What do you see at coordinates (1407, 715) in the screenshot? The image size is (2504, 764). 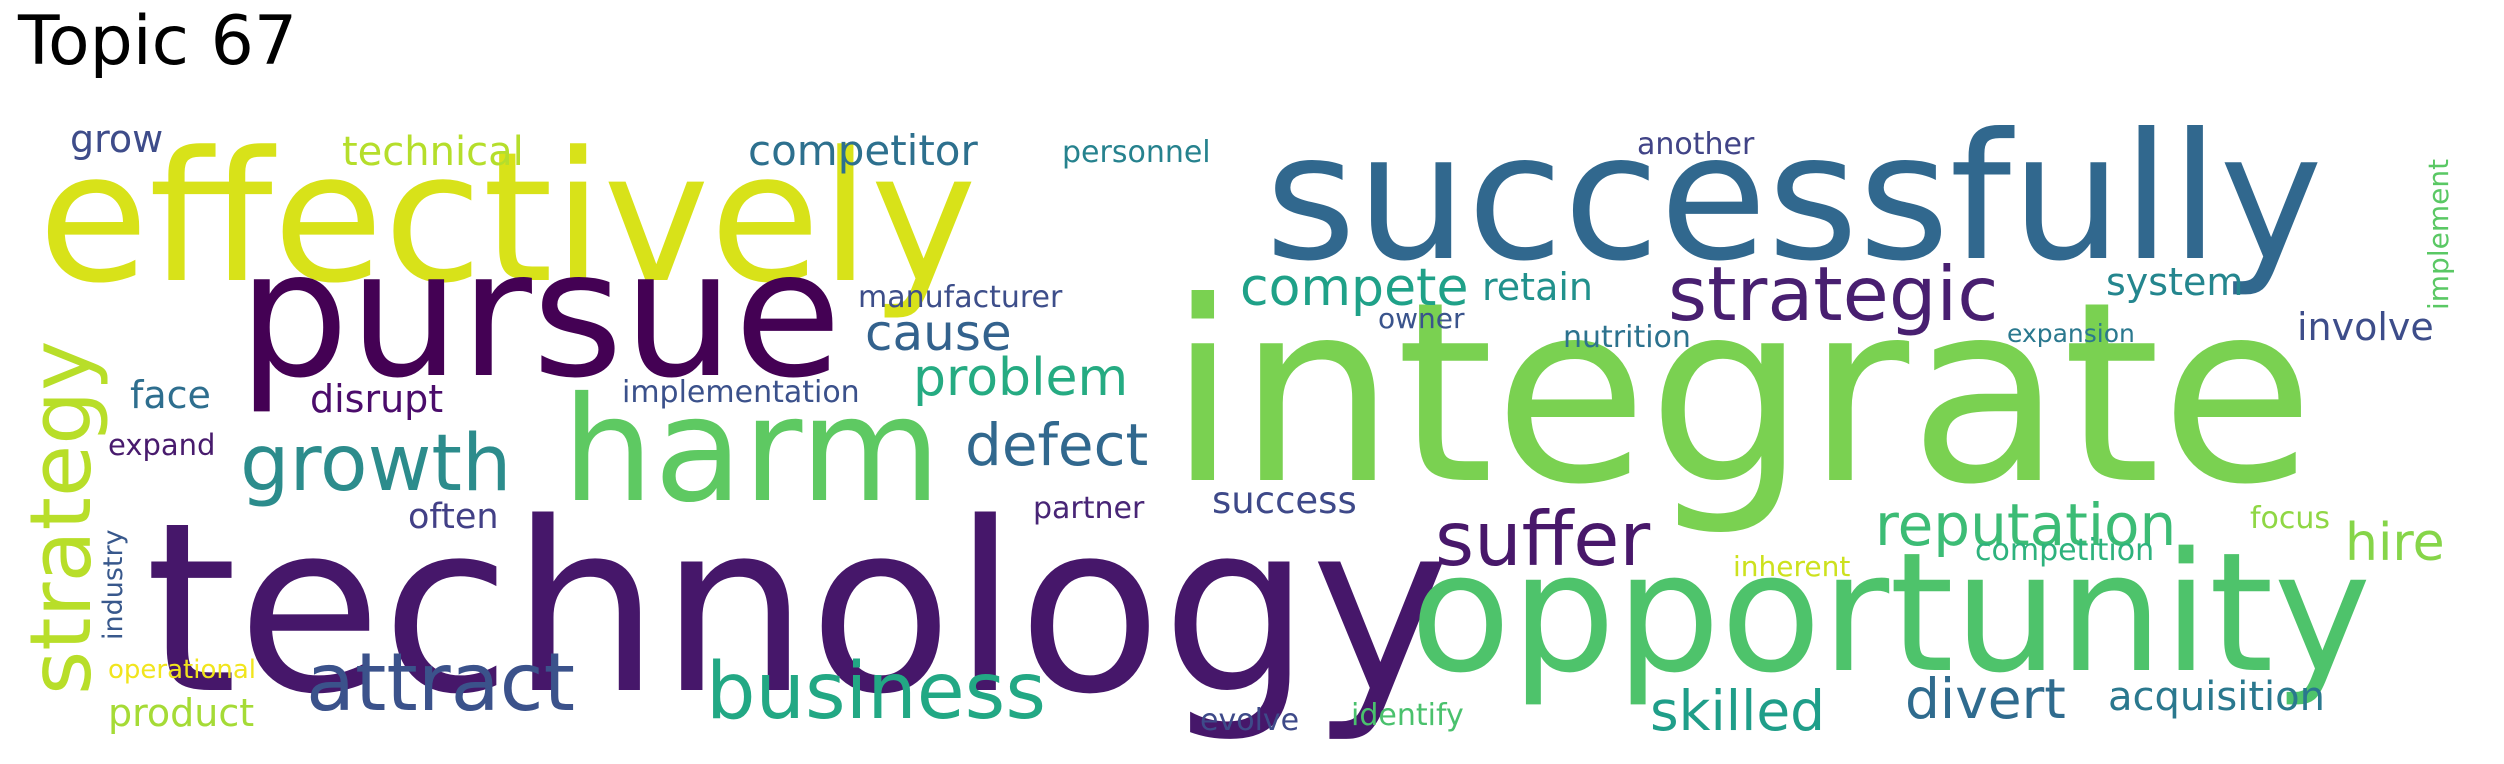 I see `word-identify: identify` at bounding box center [1407, 715].